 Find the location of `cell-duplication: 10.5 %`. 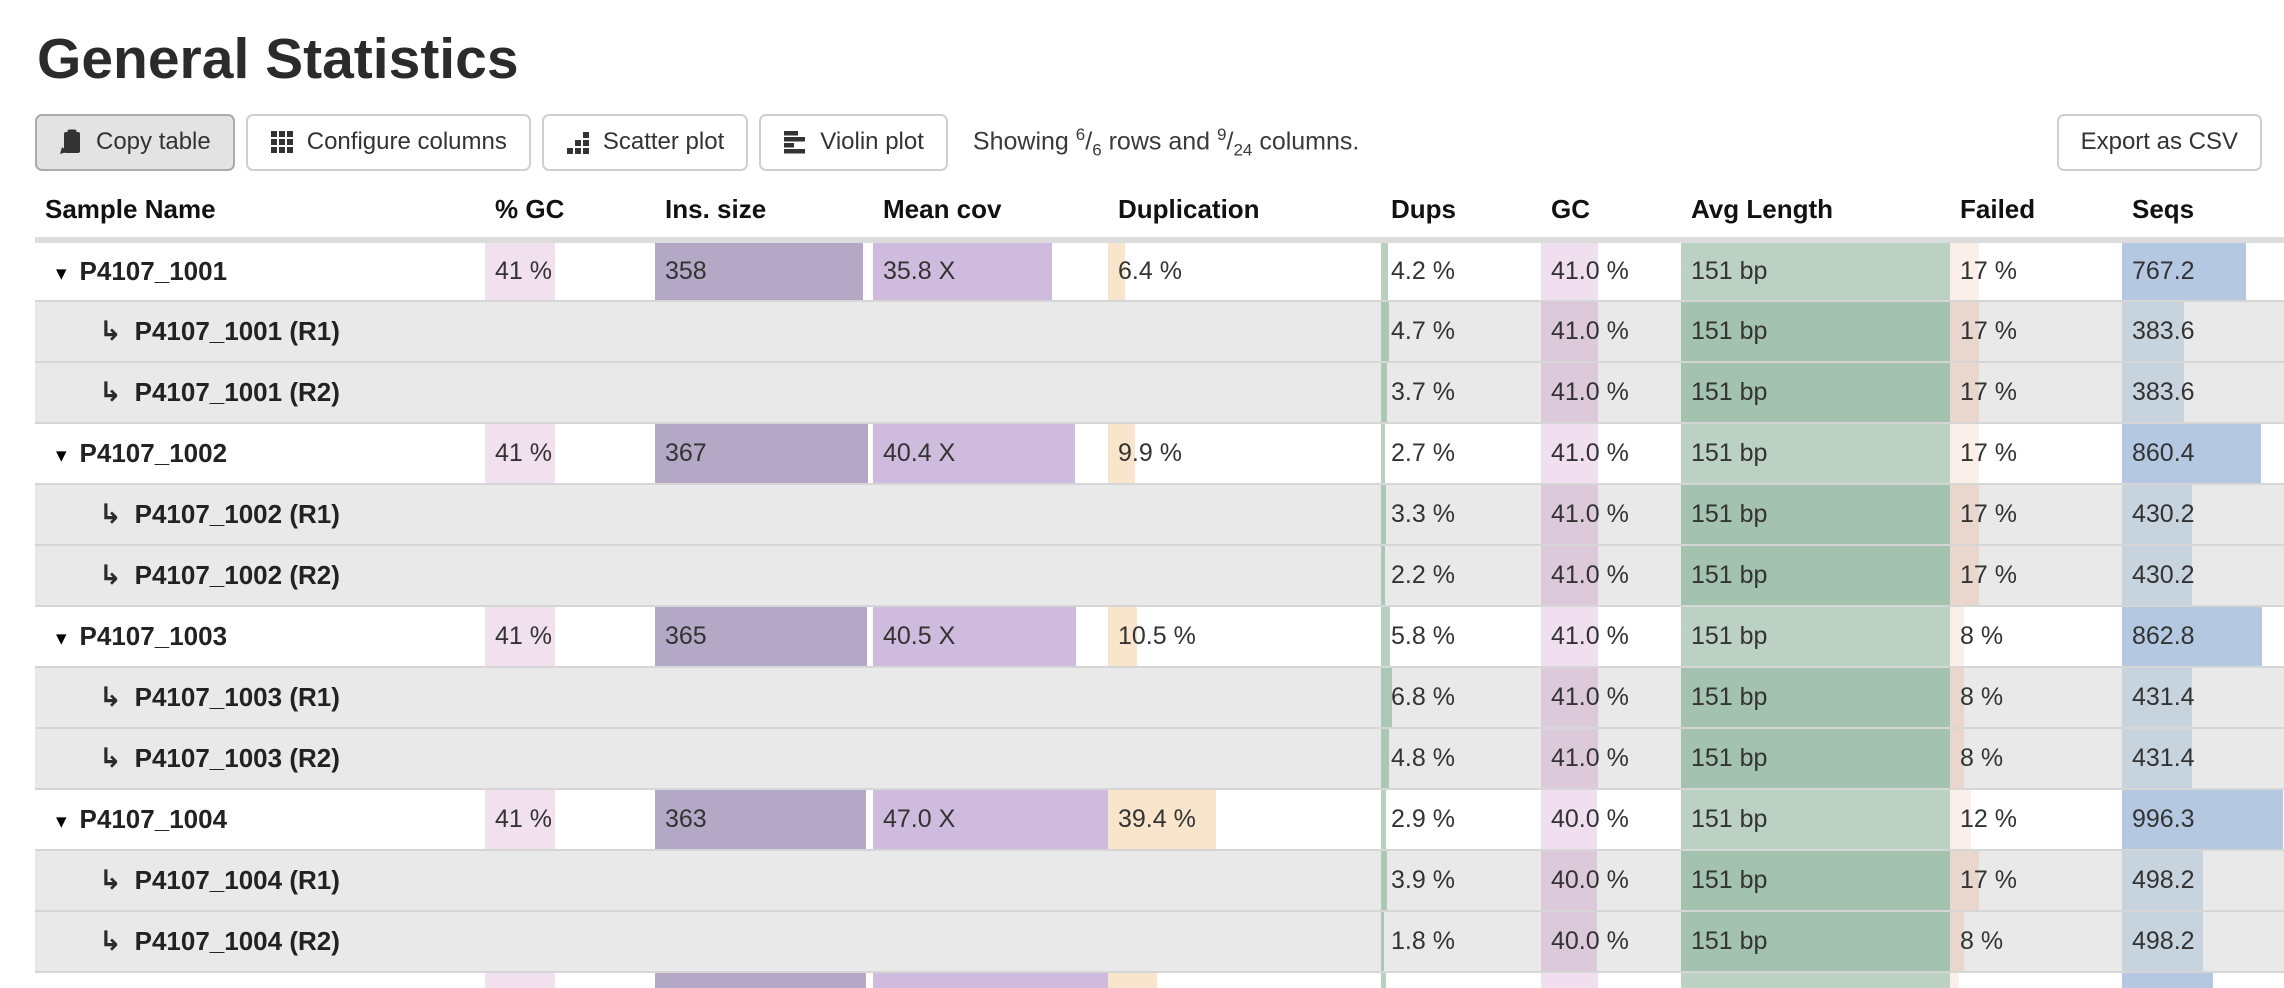

cell-duplication: 10.5 % is located at coordinates (1244, 635).